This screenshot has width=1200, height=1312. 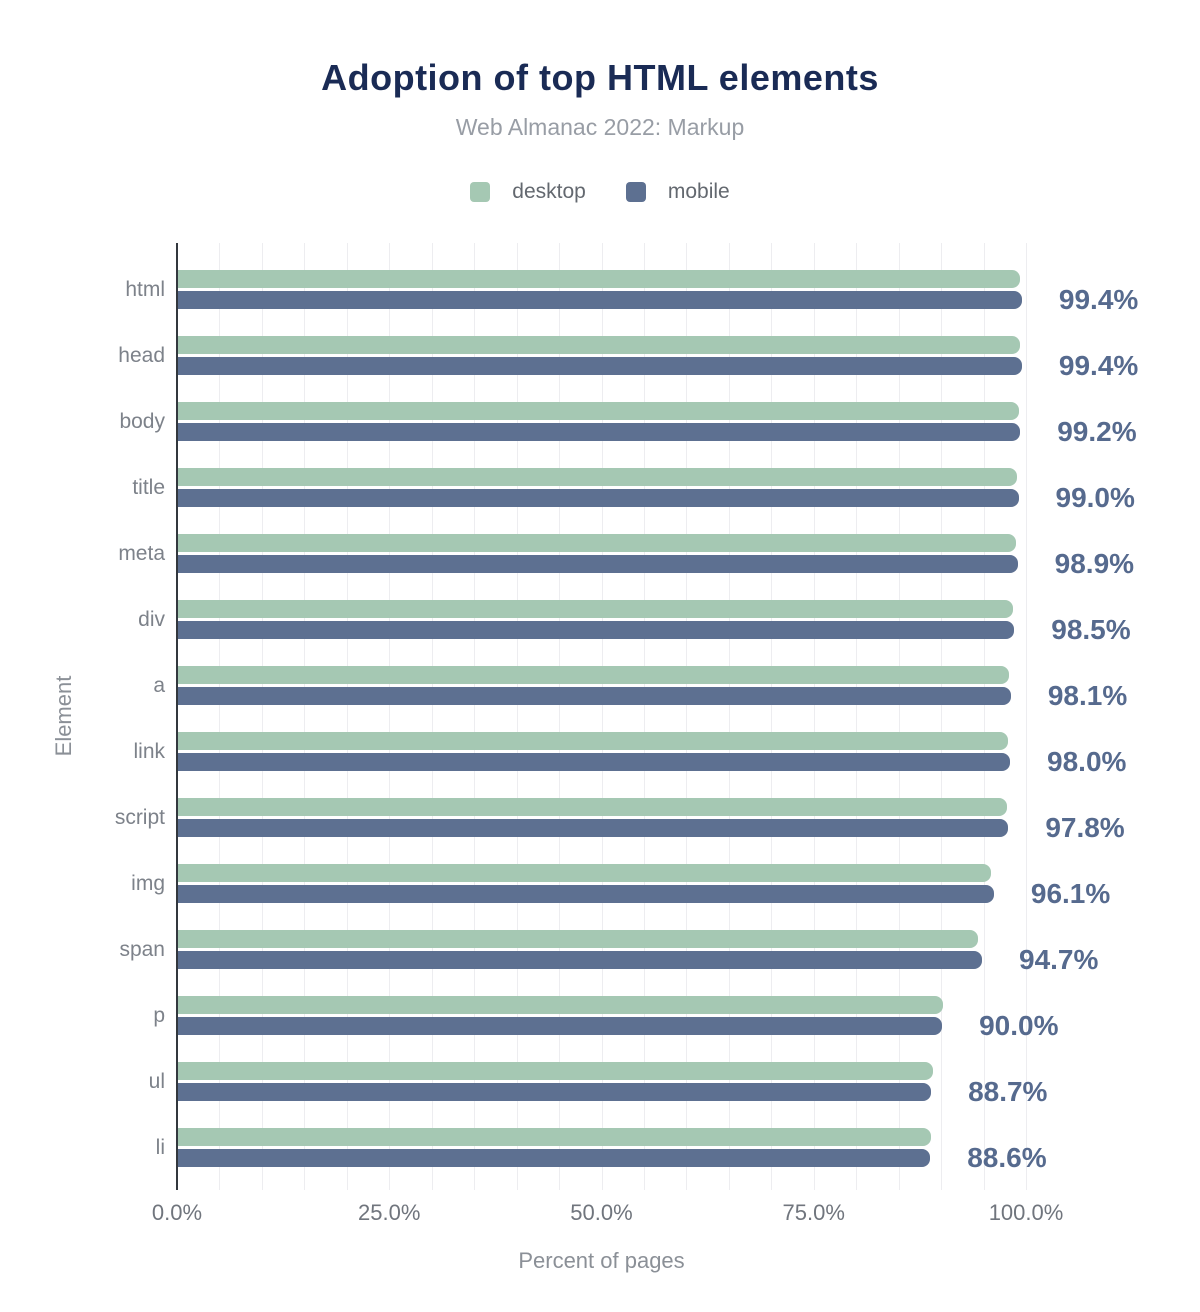 What do you see at coordinates (1019, 1025) in the screenshot?
I see `value-label: 90.0%` at bounding box center [1019, 1025].